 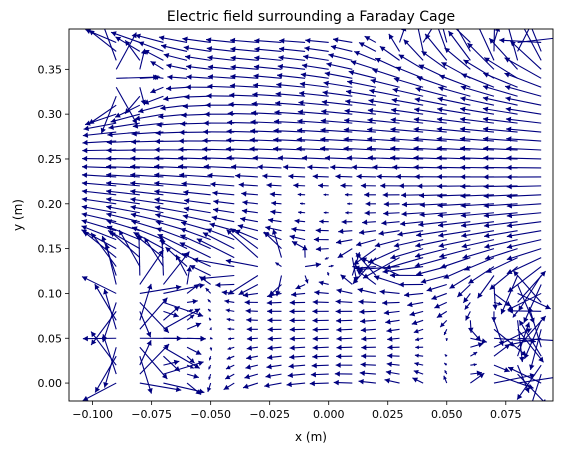 What do you see at coordinates (53, 226) in the screenshot?
I see `y-axis: 0.00 0.05 0.10 0.15 0.20 0.25 0.30 0.35` at bounding box center [53, 226].